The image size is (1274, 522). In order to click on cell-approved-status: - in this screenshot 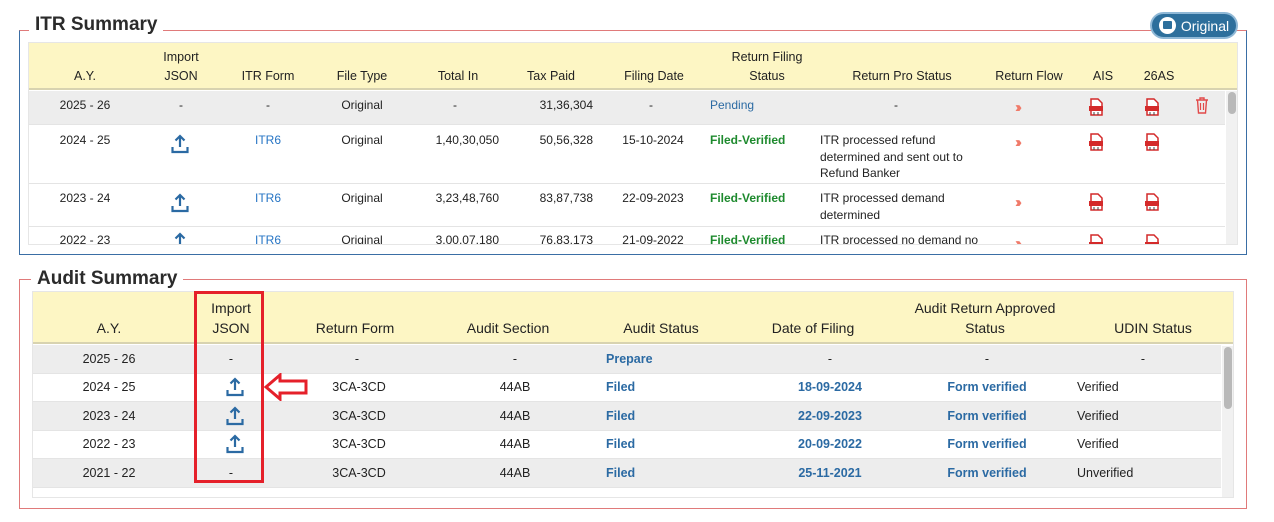, I will do `click(987, 359)`.